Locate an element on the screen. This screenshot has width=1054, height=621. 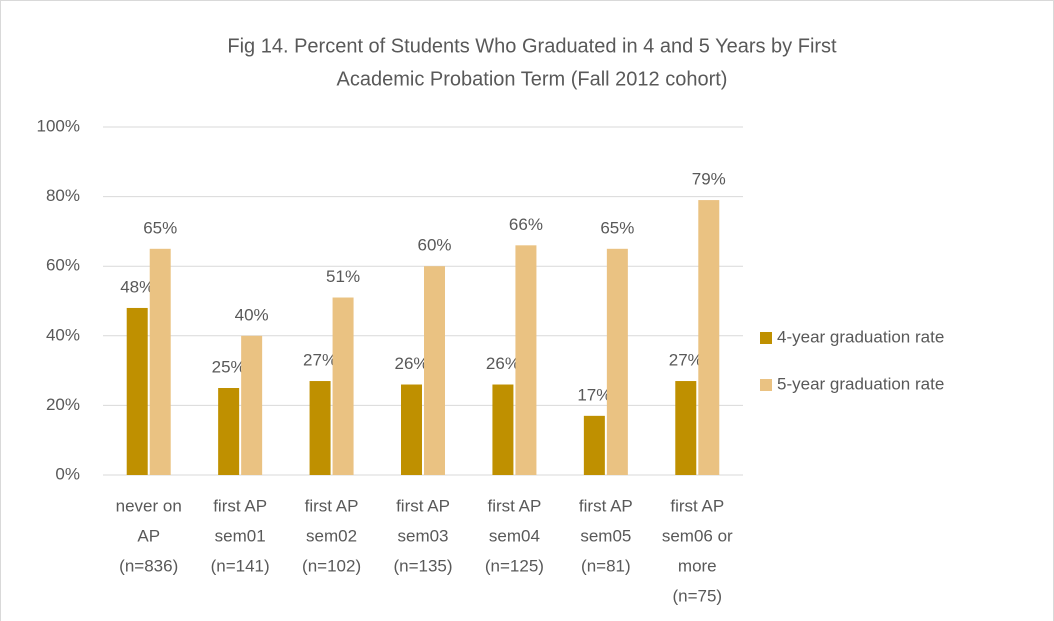
y-tick-label: 100% is located at coordinates (58, 125).